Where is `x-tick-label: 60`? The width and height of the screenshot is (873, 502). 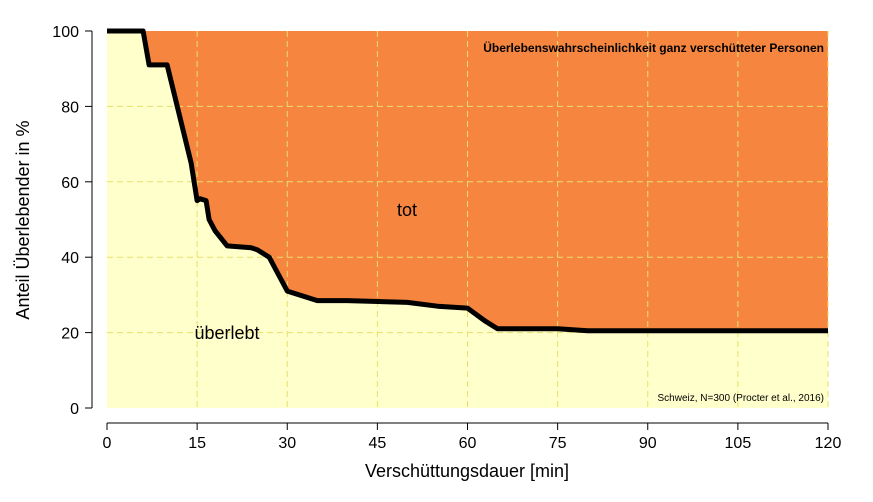 x-tick-label: 60 is located at coordinates (468, 443).